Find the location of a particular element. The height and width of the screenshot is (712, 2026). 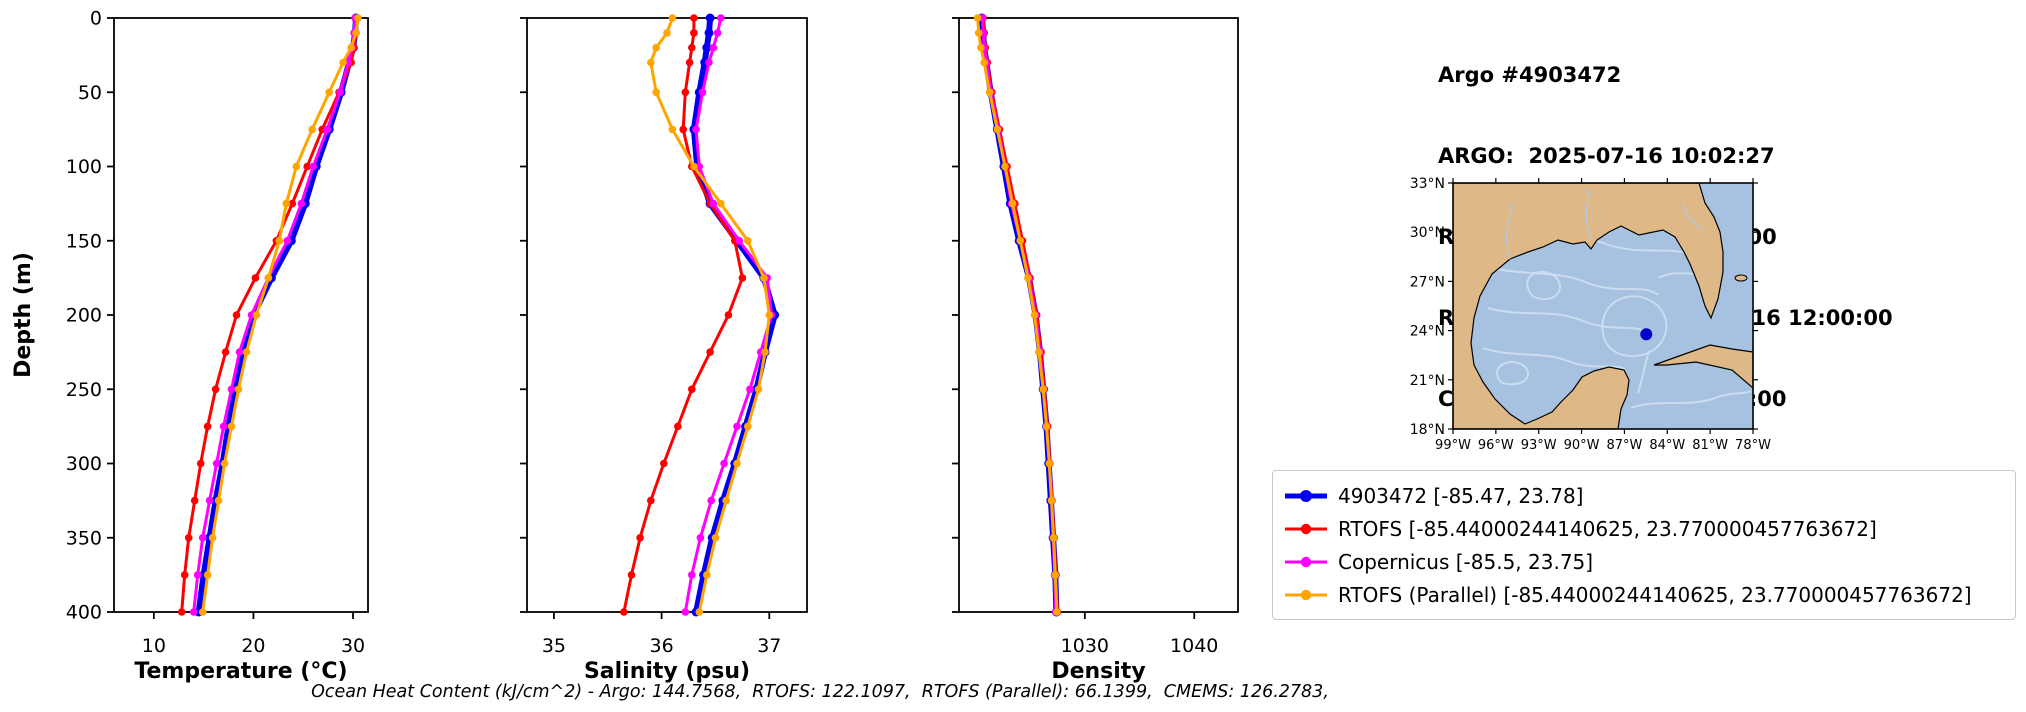

legend-entry-4903472: 4903472 [-85.47, 23.78] is located at coordinates (1644, 495).